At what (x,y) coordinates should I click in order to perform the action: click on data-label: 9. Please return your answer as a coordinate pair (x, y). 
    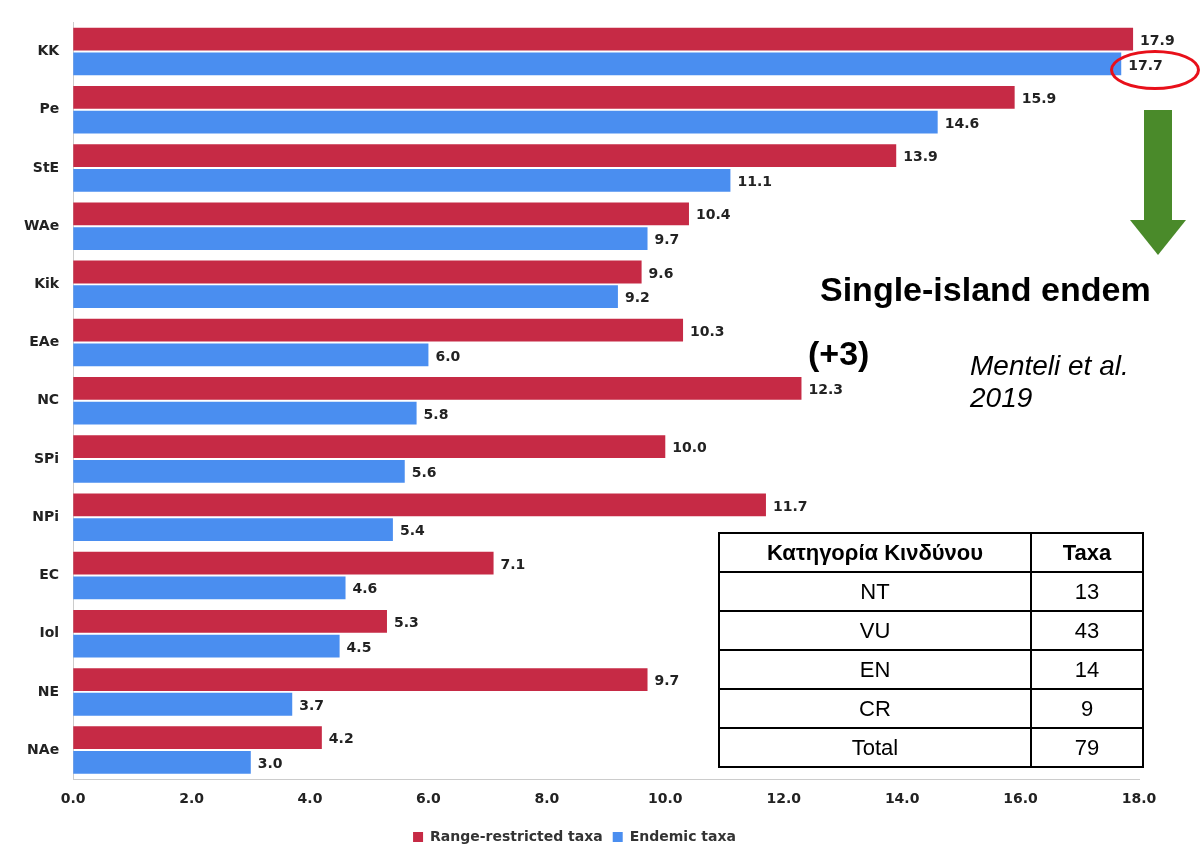
    Looking at the image, I should click on (1087, 708).